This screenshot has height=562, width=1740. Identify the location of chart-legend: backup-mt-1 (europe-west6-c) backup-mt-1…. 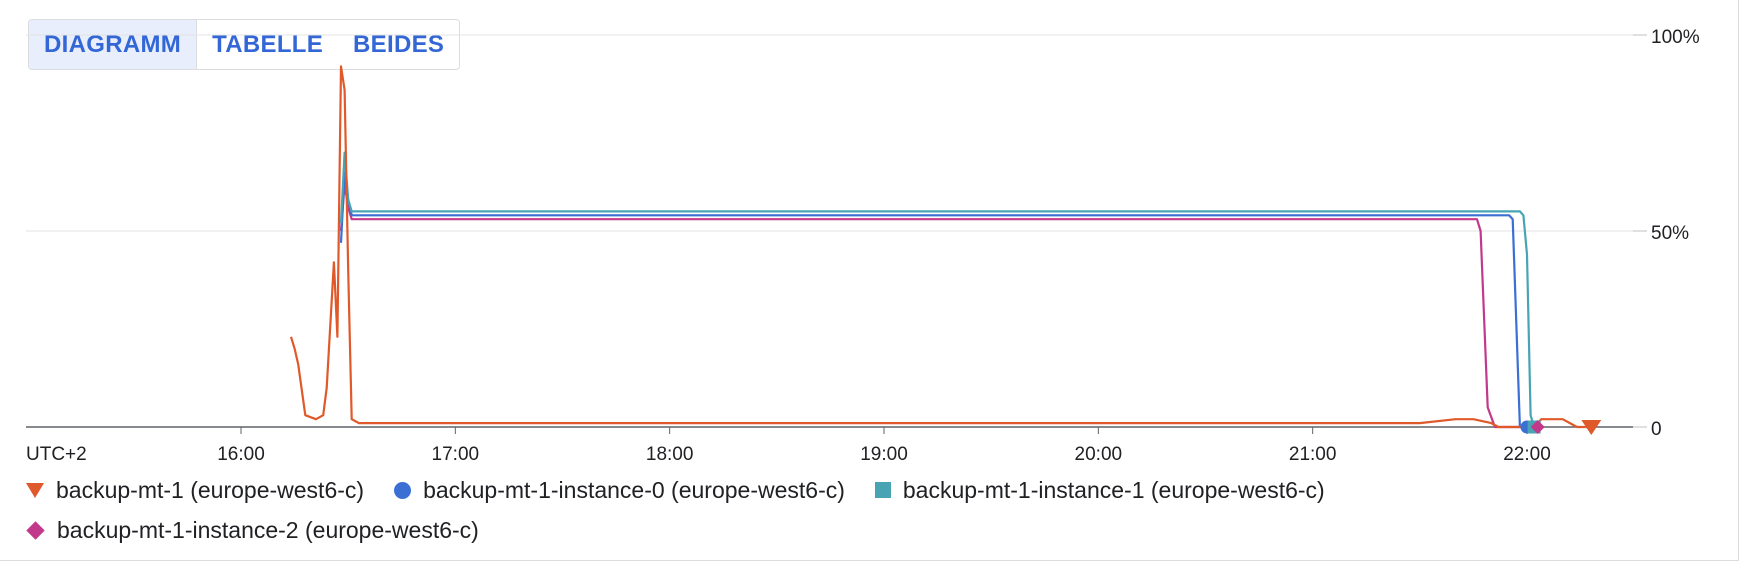
(776, 510).